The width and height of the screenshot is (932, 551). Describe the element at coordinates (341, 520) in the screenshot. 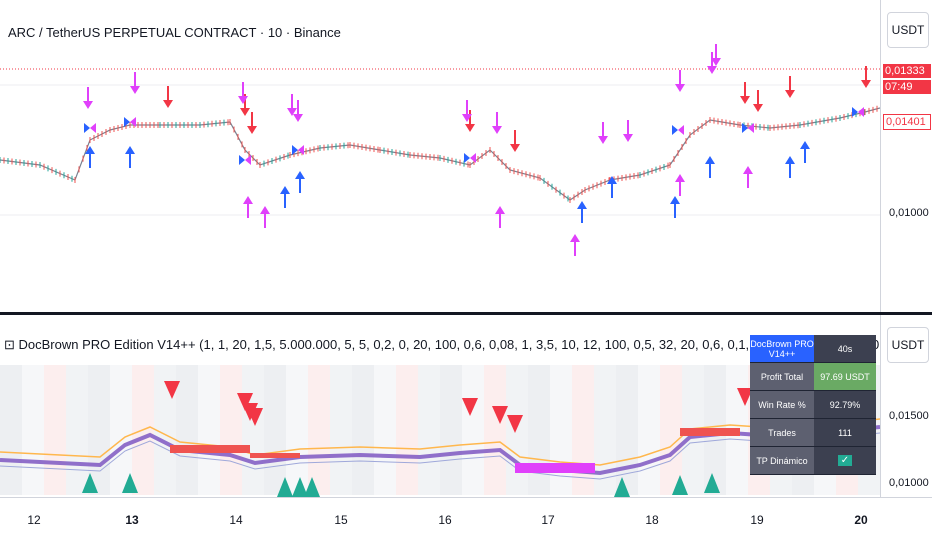

I see `time-tick: 15` at that location.